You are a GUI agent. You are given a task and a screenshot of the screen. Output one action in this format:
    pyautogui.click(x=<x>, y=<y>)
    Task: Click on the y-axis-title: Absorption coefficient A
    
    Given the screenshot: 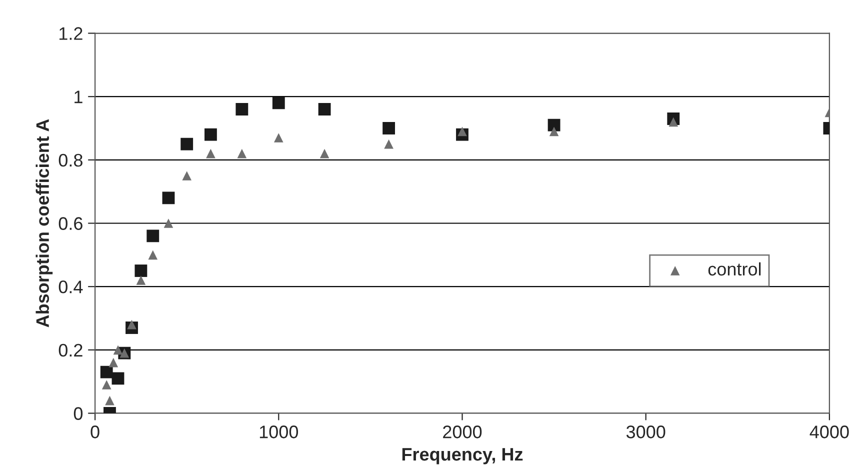 What is the action you would take?
    pyautogui.click(x=44, y=223)
    